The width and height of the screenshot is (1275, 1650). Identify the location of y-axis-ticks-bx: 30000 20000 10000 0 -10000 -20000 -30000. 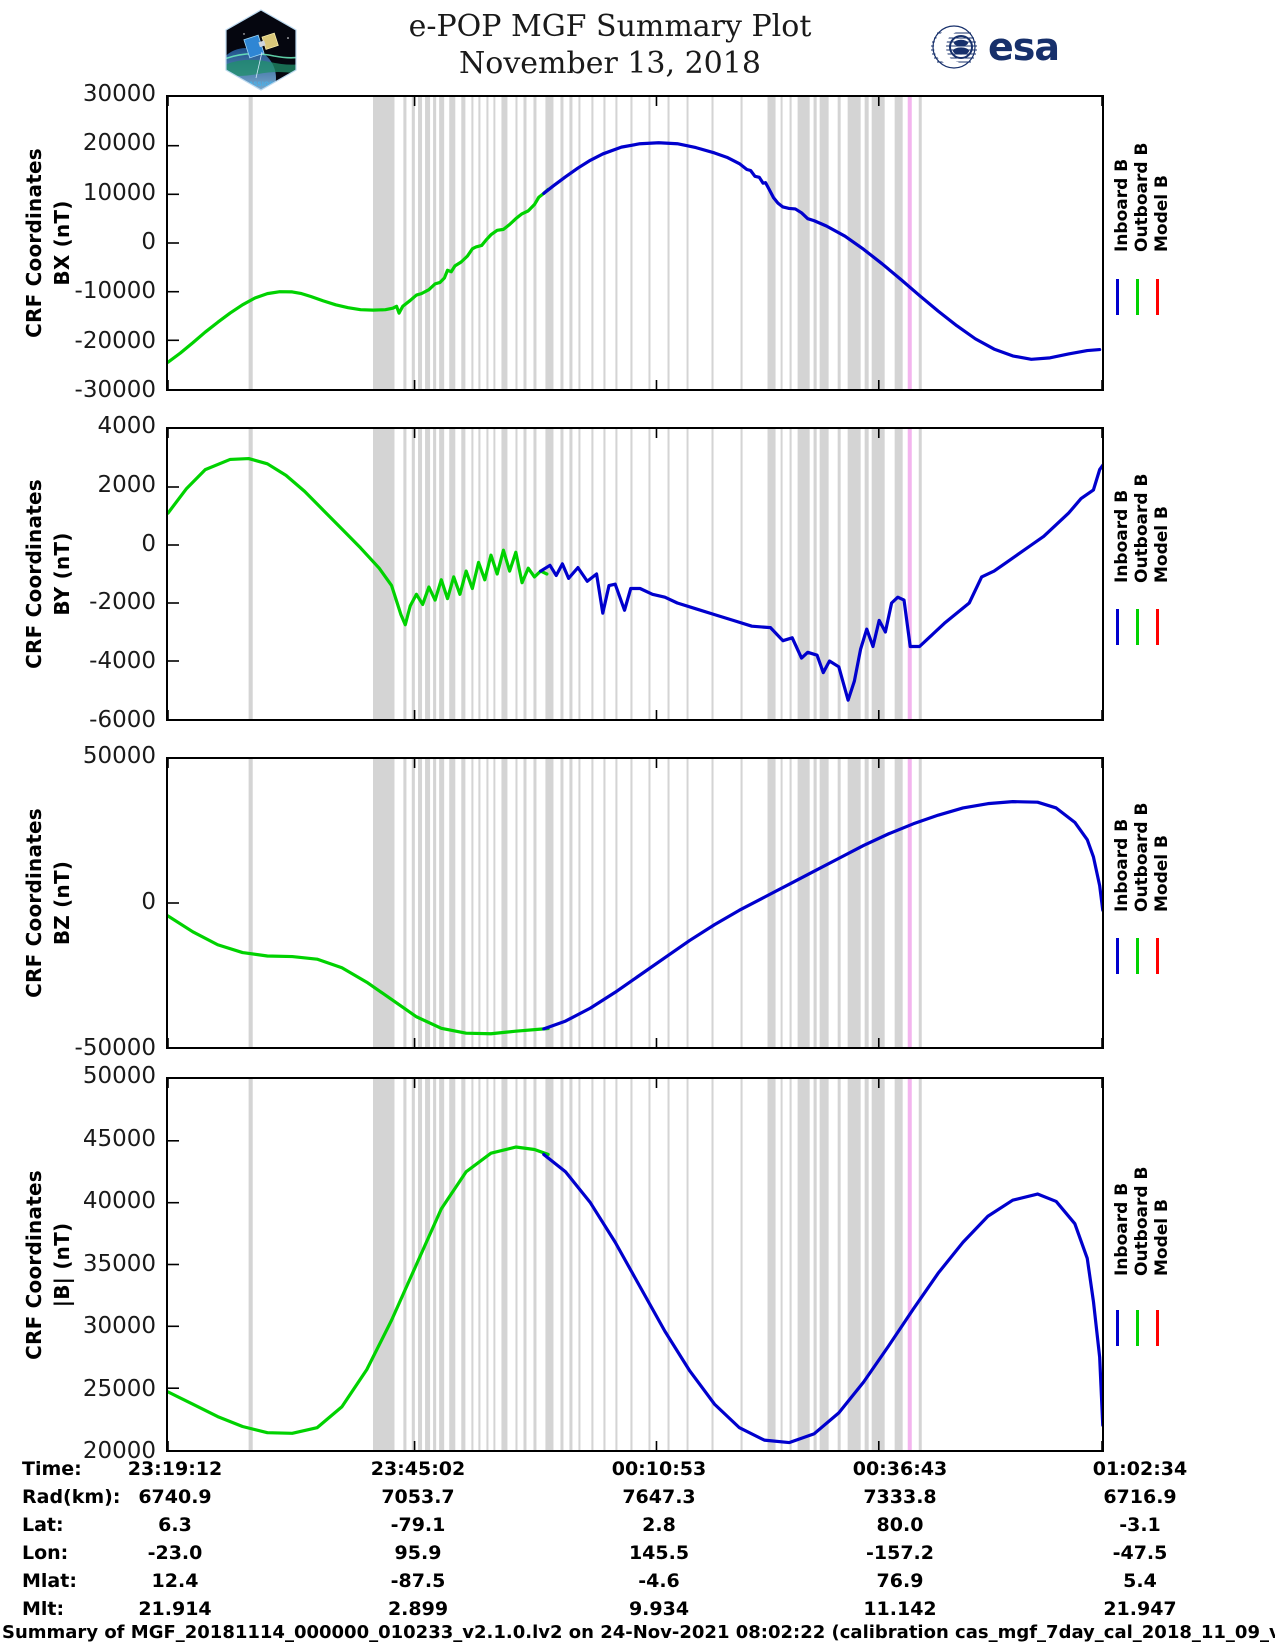
(96, 242).